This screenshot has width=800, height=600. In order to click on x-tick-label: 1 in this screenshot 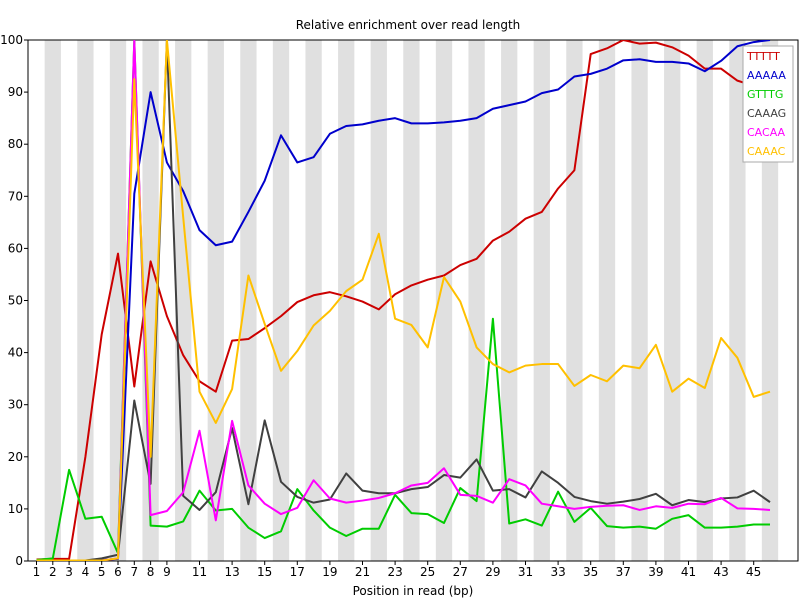, I will do `click(37, 572)`.